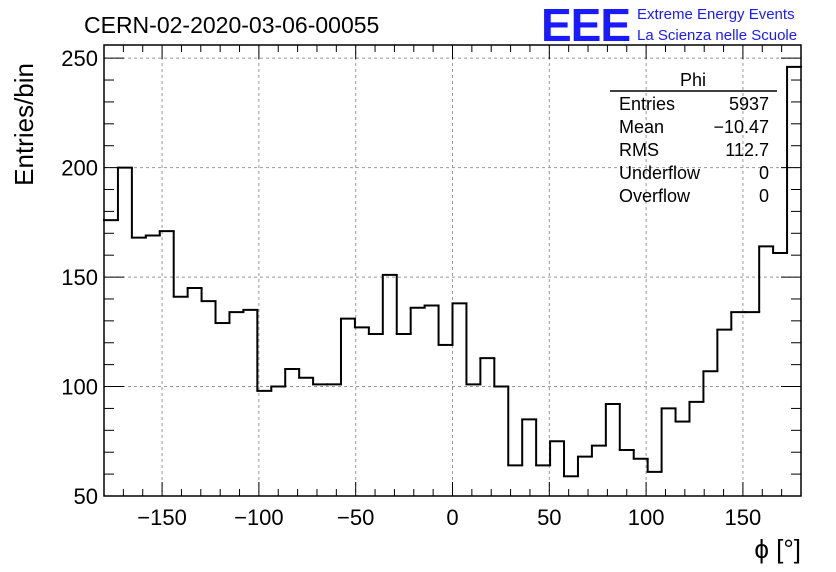 This screenshot has width=836, height=572. I want to click on x-tick-label: 50, so click(549, 517).